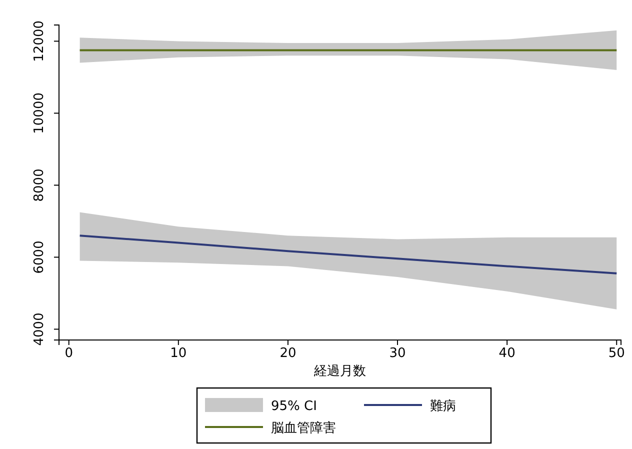  Describe the element at coordinates (397, 354) in the screenshot. I see `x-tick-label: 30` at that location.